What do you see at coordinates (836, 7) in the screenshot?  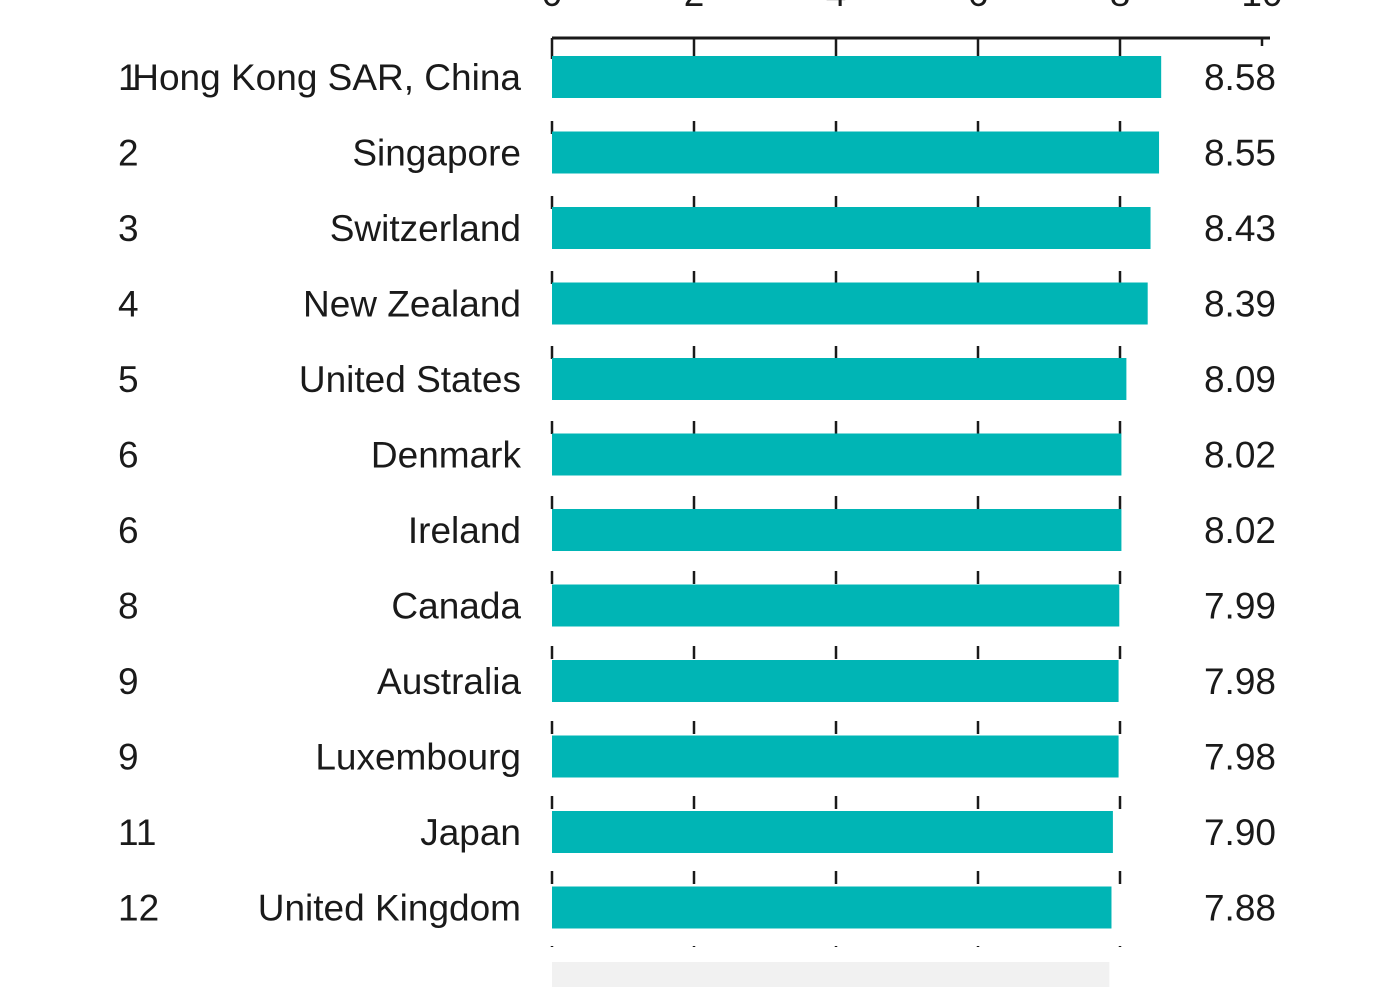 I see `x-tick-label: 4` at bounding box center [836, 7].